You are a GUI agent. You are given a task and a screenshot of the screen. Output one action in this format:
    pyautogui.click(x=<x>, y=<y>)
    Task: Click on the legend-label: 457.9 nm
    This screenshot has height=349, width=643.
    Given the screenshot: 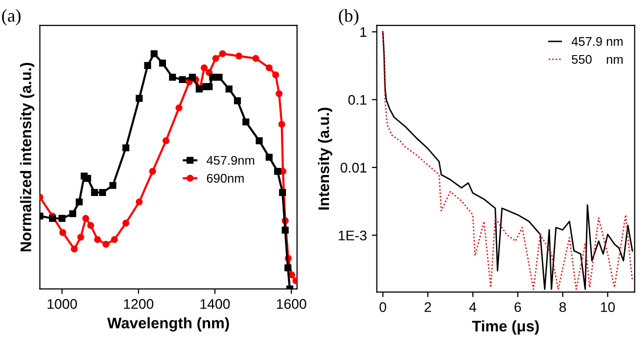 What is the action you would take?
    pyautogui.click(x=597, y=41)
    